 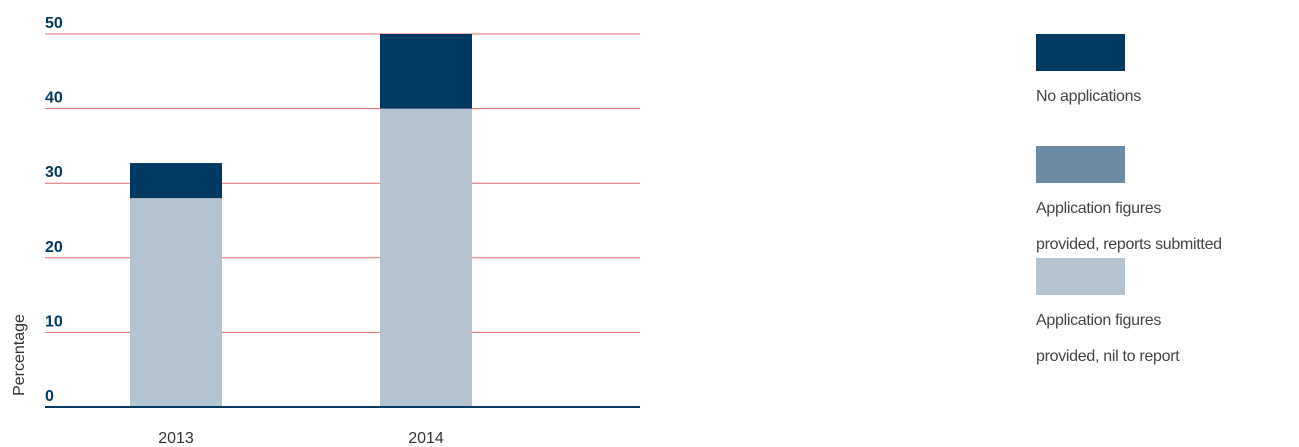 What do you see at coordinates (19, 355) in the screenshot?
I see `y-axis-label: Percentage` at bounding box center [19, 355].